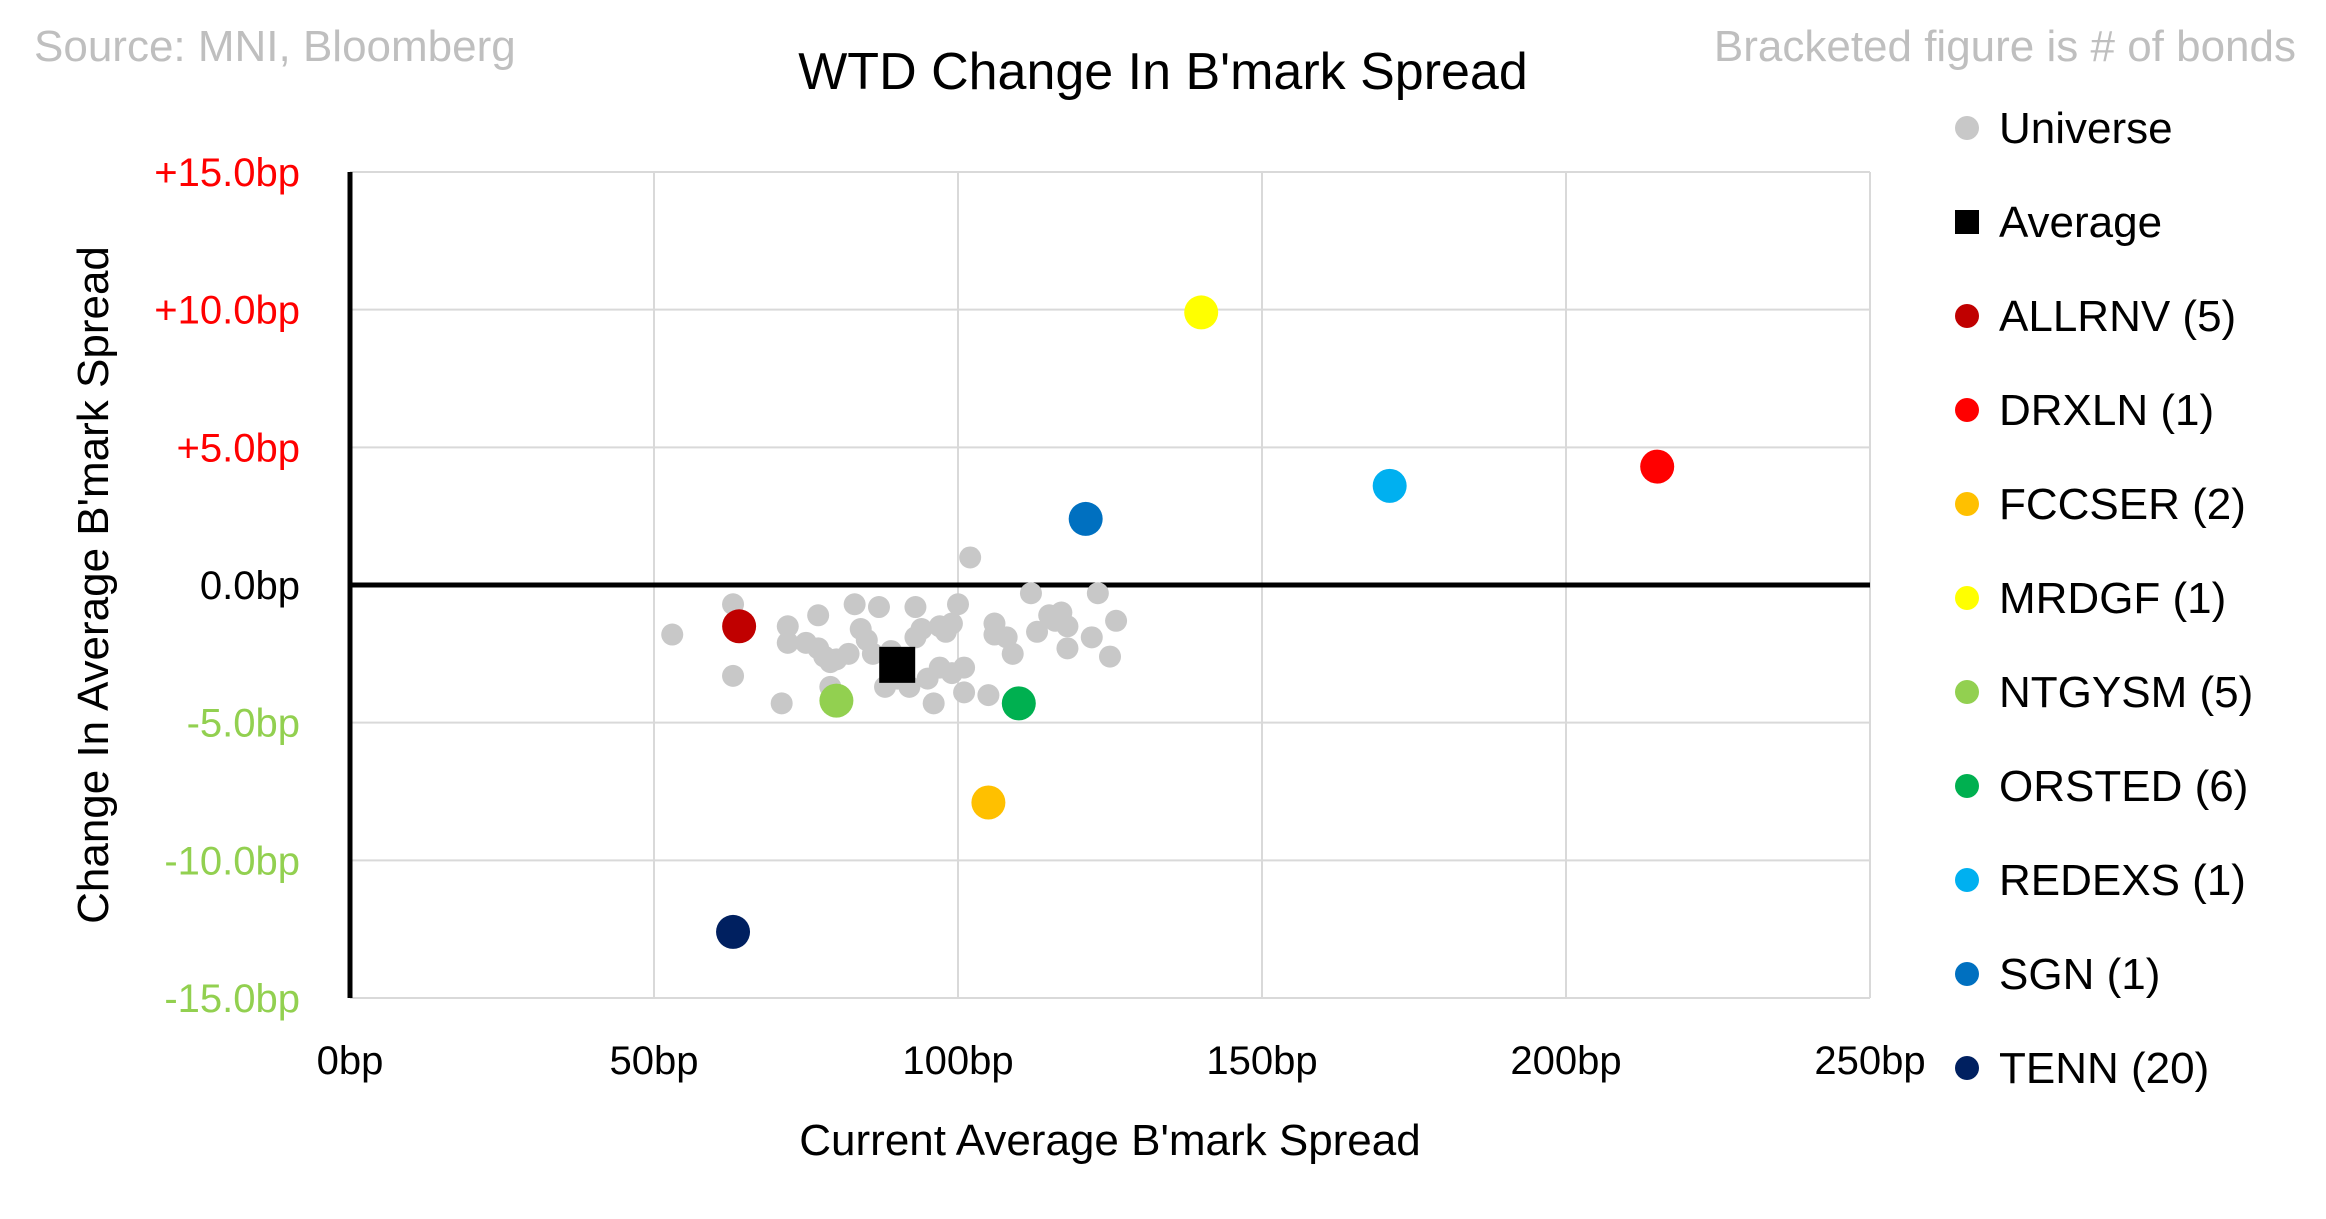 This screenshot has height=1219, width=2326. I want to click on legend-marker-ntgysm, so click(1967, 692).